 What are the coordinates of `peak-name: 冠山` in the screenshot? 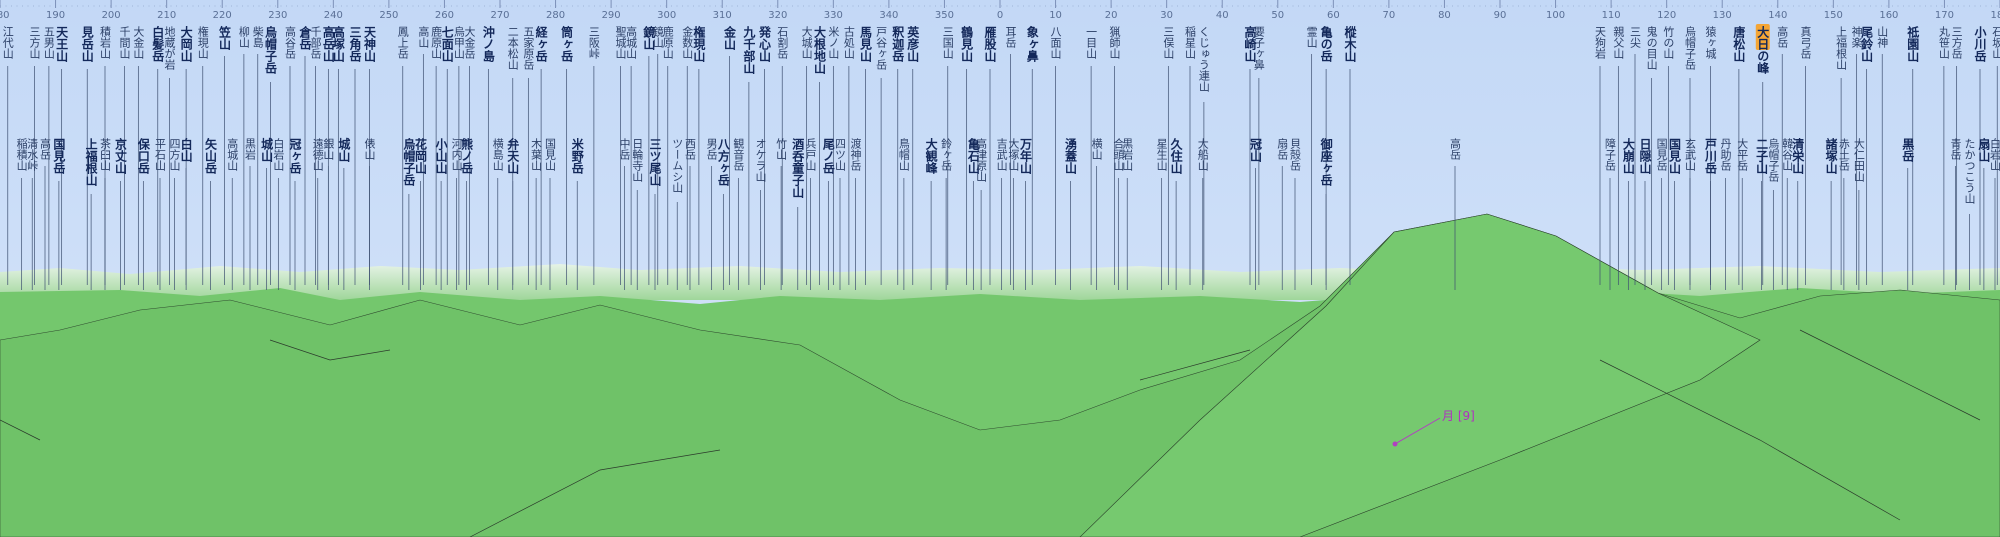 It's located at (1256, 150).